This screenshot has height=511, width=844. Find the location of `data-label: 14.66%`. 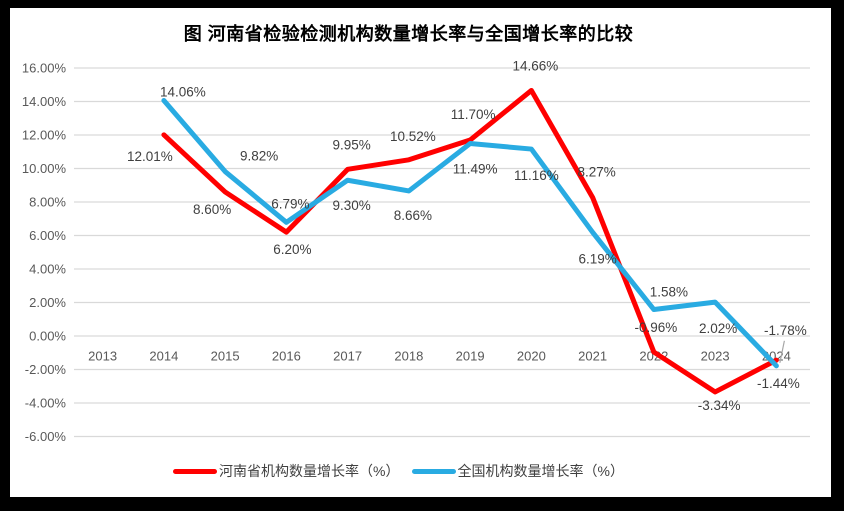

data-label: 14.66% is located at coordinates (535, 65).